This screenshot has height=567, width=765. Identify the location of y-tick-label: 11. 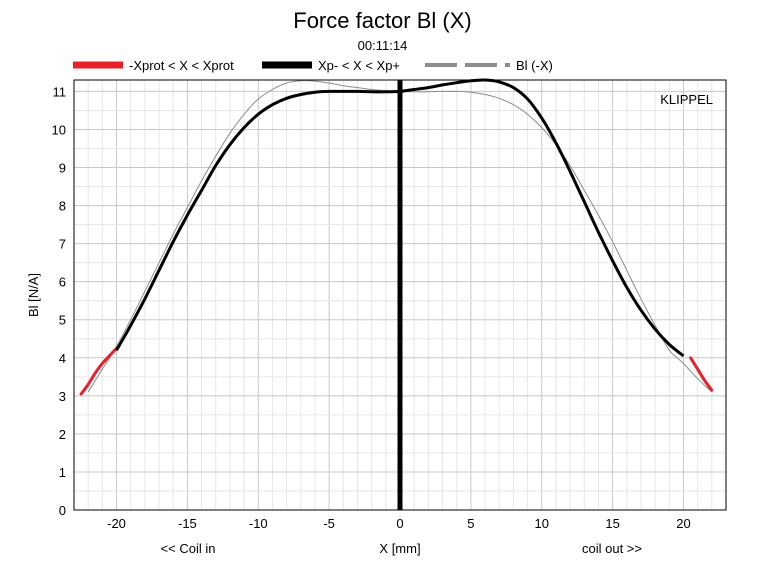
(60, 91).